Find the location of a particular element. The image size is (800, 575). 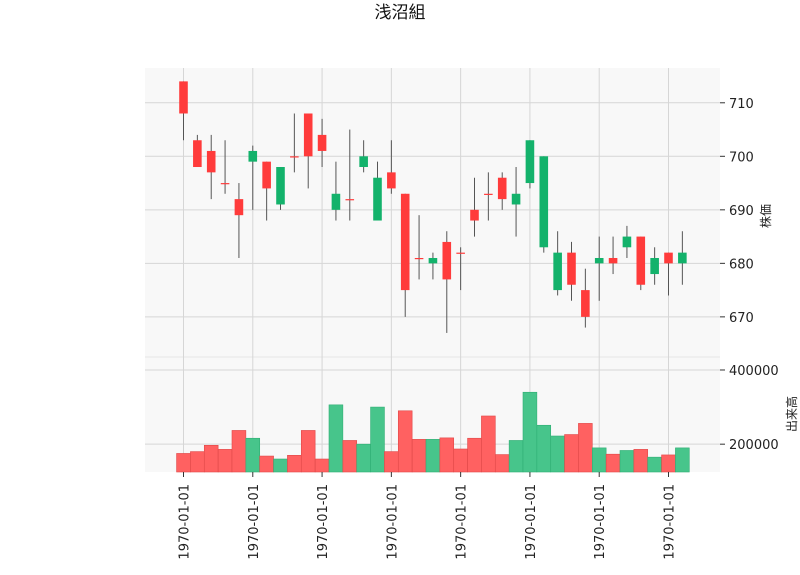

volume-bars is located at coordinates (433, 432).